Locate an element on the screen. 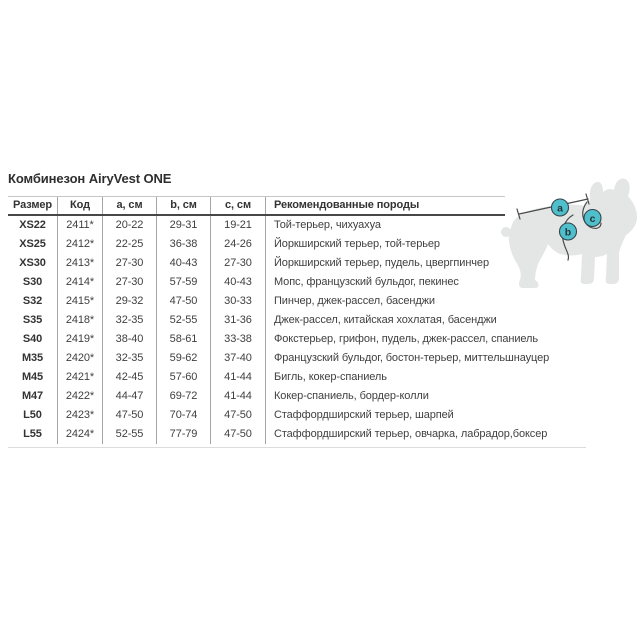 The height and width of the screenshot is (630, 640). code-cell: 2412* is located at coordinates (79, 244).